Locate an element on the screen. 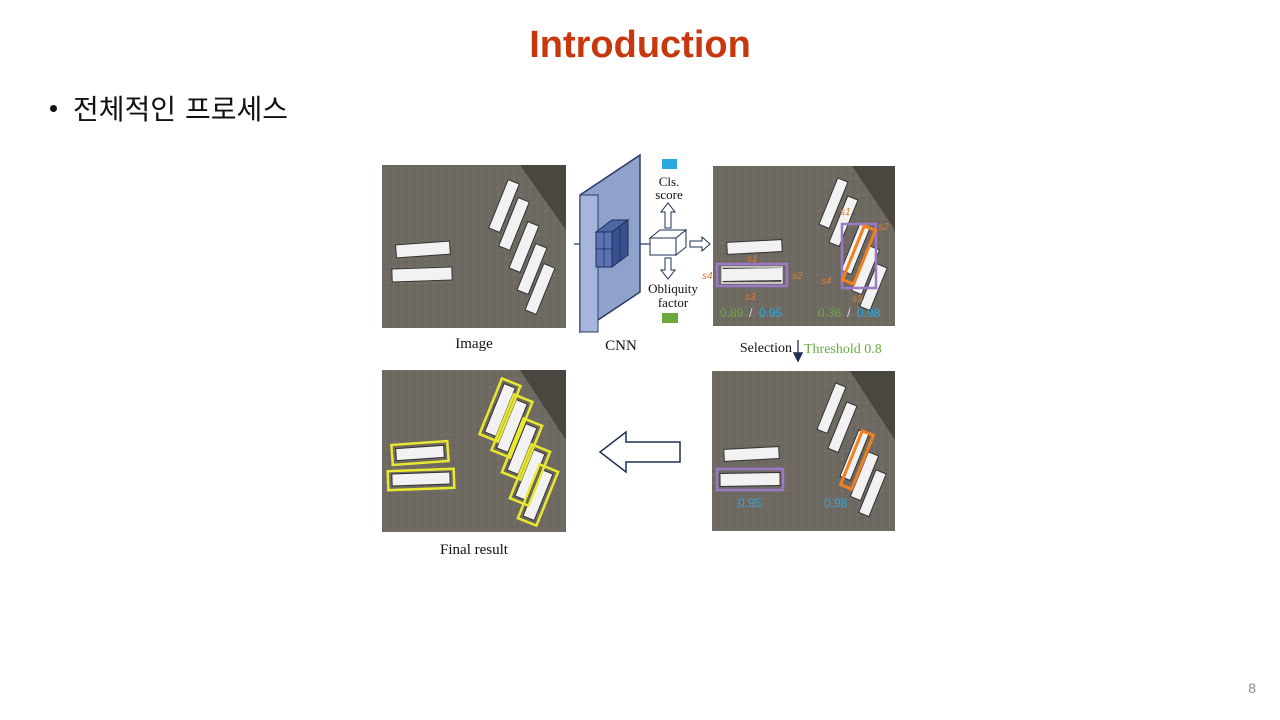 This screenshot has height=720, width=1280. bullet-item: 전체적인 프로세스 is located at coordinates (169, 108).